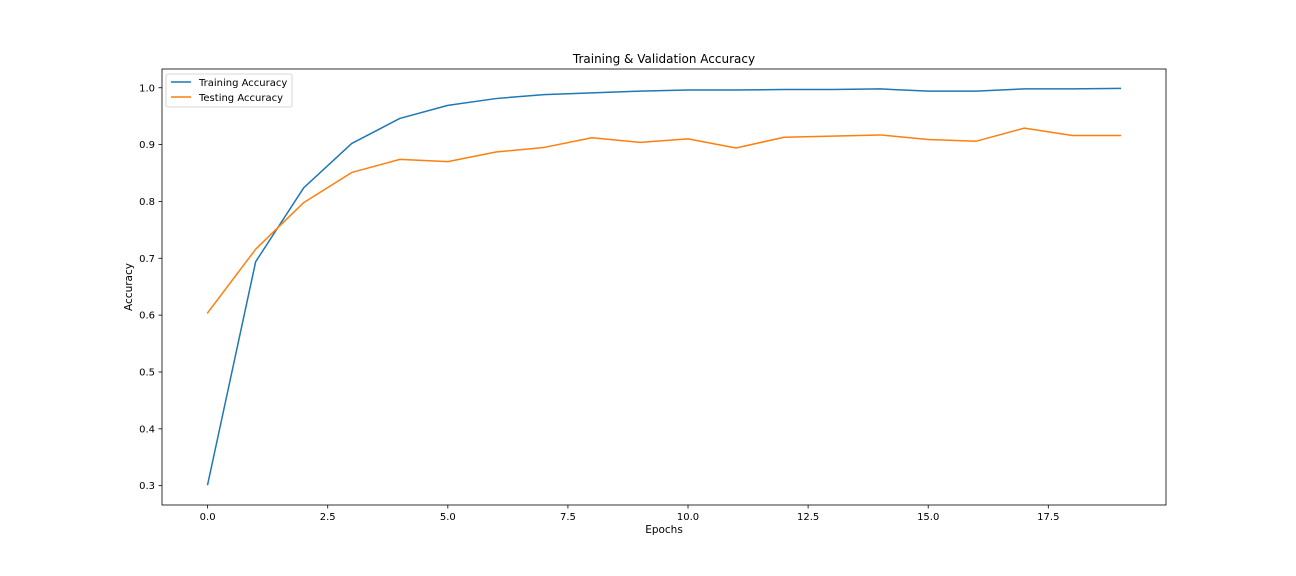  Describe the element at coordinates (147, 88) in the screenshot. I see `y-tick-label: 1.0` at that location.